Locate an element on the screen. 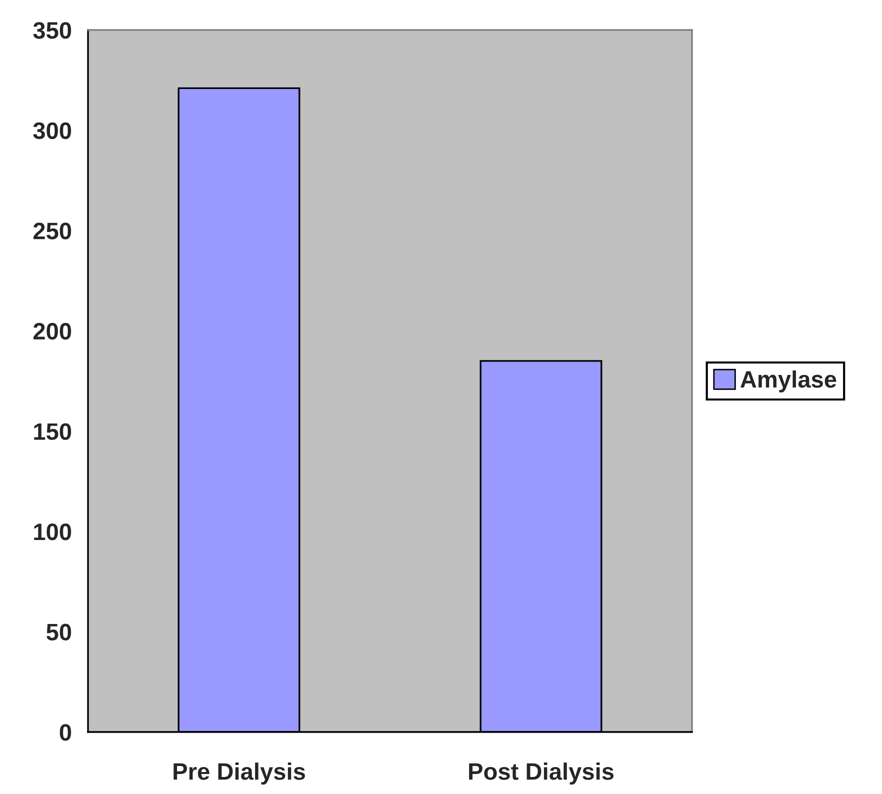 This screenshot has width=882, height=794. x-tick-label: Post Dialysis is located at coordinates (541, 773).